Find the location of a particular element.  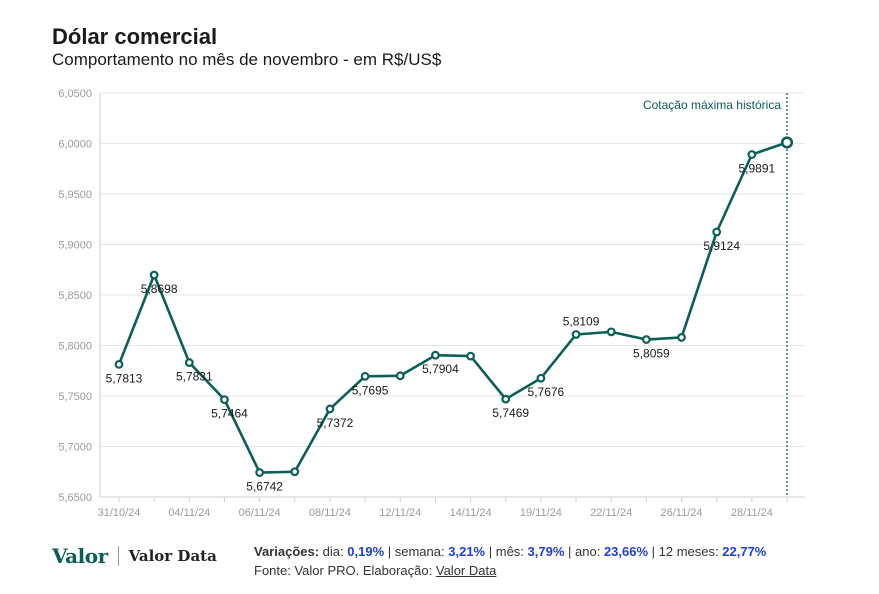

meses-value: 22,77% is located at coordinates (744, 551).